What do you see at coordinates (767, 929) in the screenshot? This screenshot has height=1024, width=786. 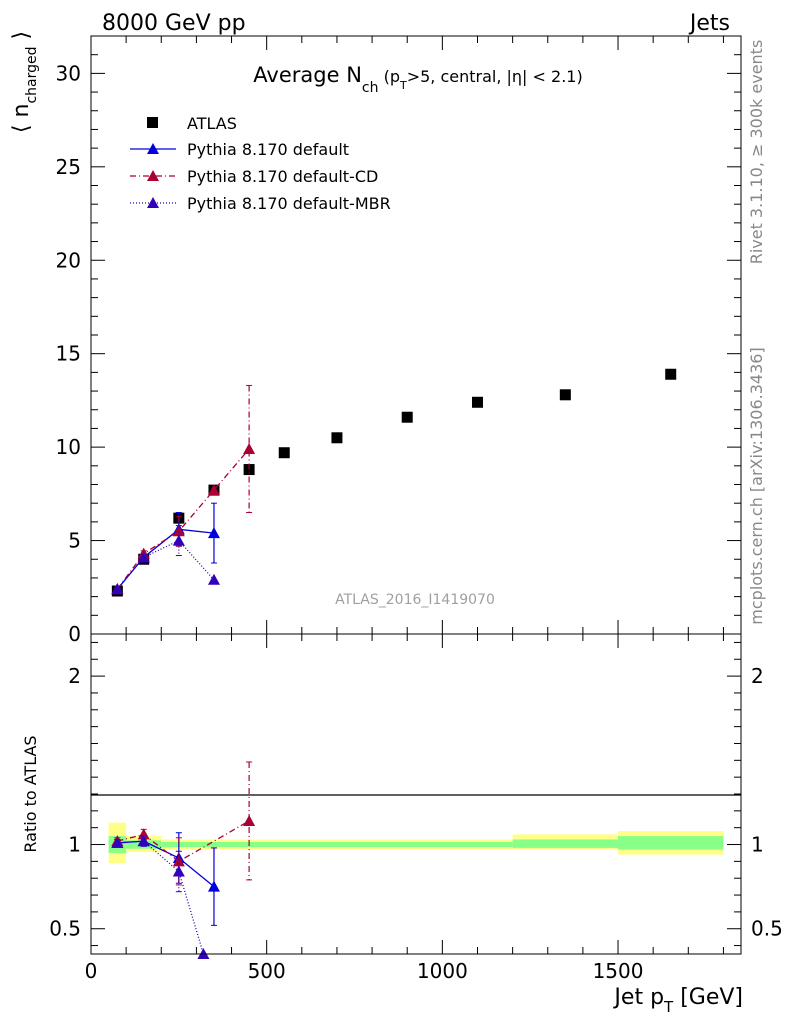 I see `ratio-ytick-label-right: 0.5` at bounding box center [767, 929].